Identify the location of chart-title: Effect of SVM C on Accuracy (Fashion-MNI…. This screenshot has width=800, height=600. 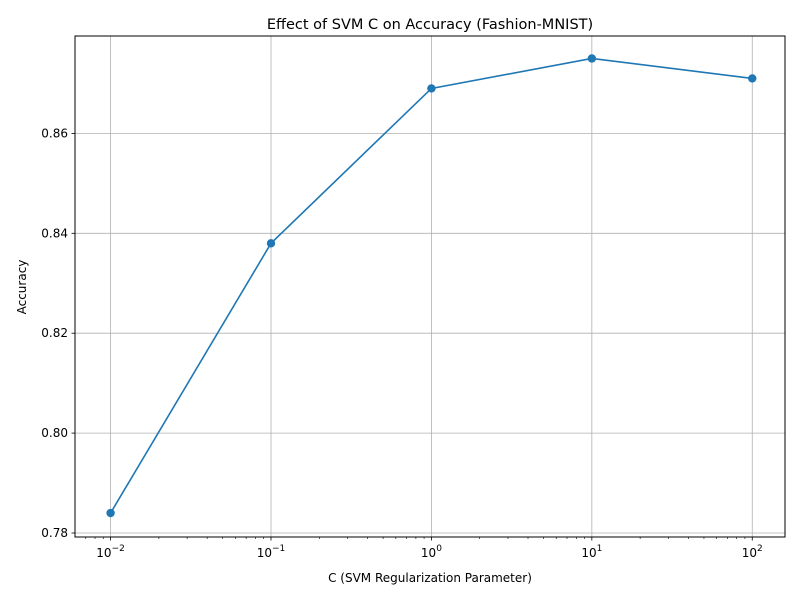
(430, 25).